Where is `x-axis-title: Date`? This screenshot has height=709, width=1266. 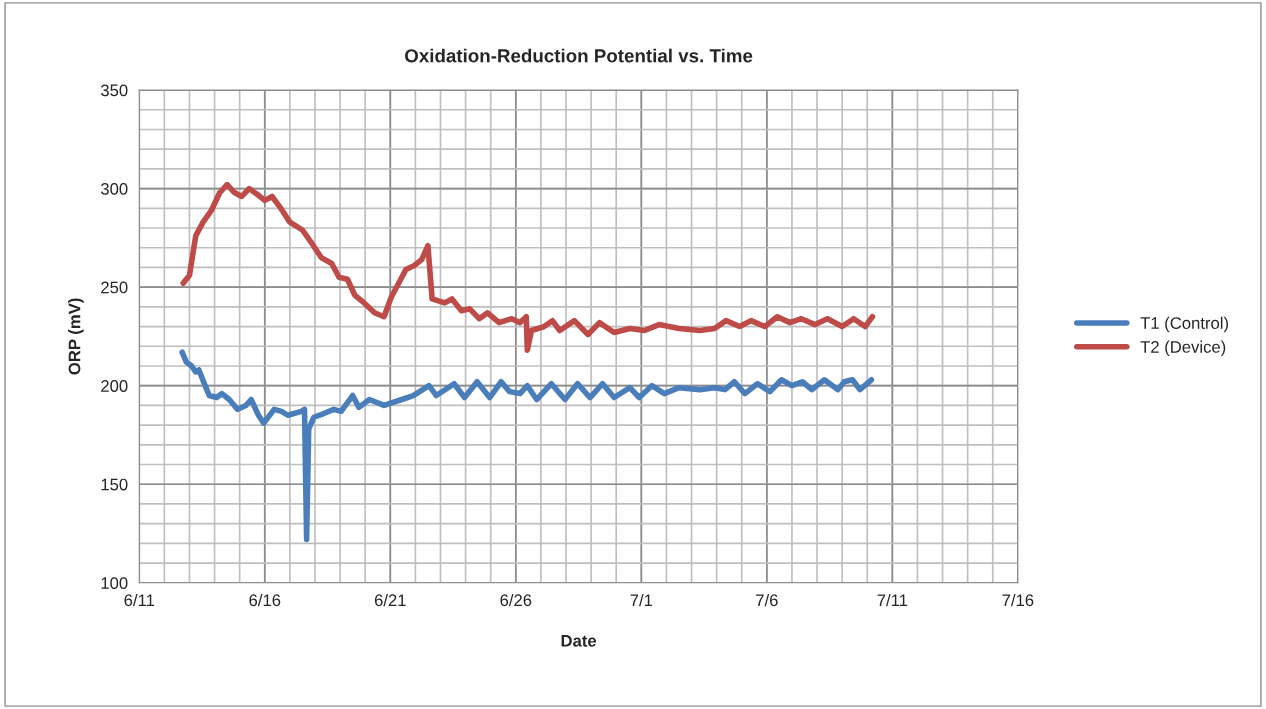 x-axis-title: Date is located at coordinates (579, 641).